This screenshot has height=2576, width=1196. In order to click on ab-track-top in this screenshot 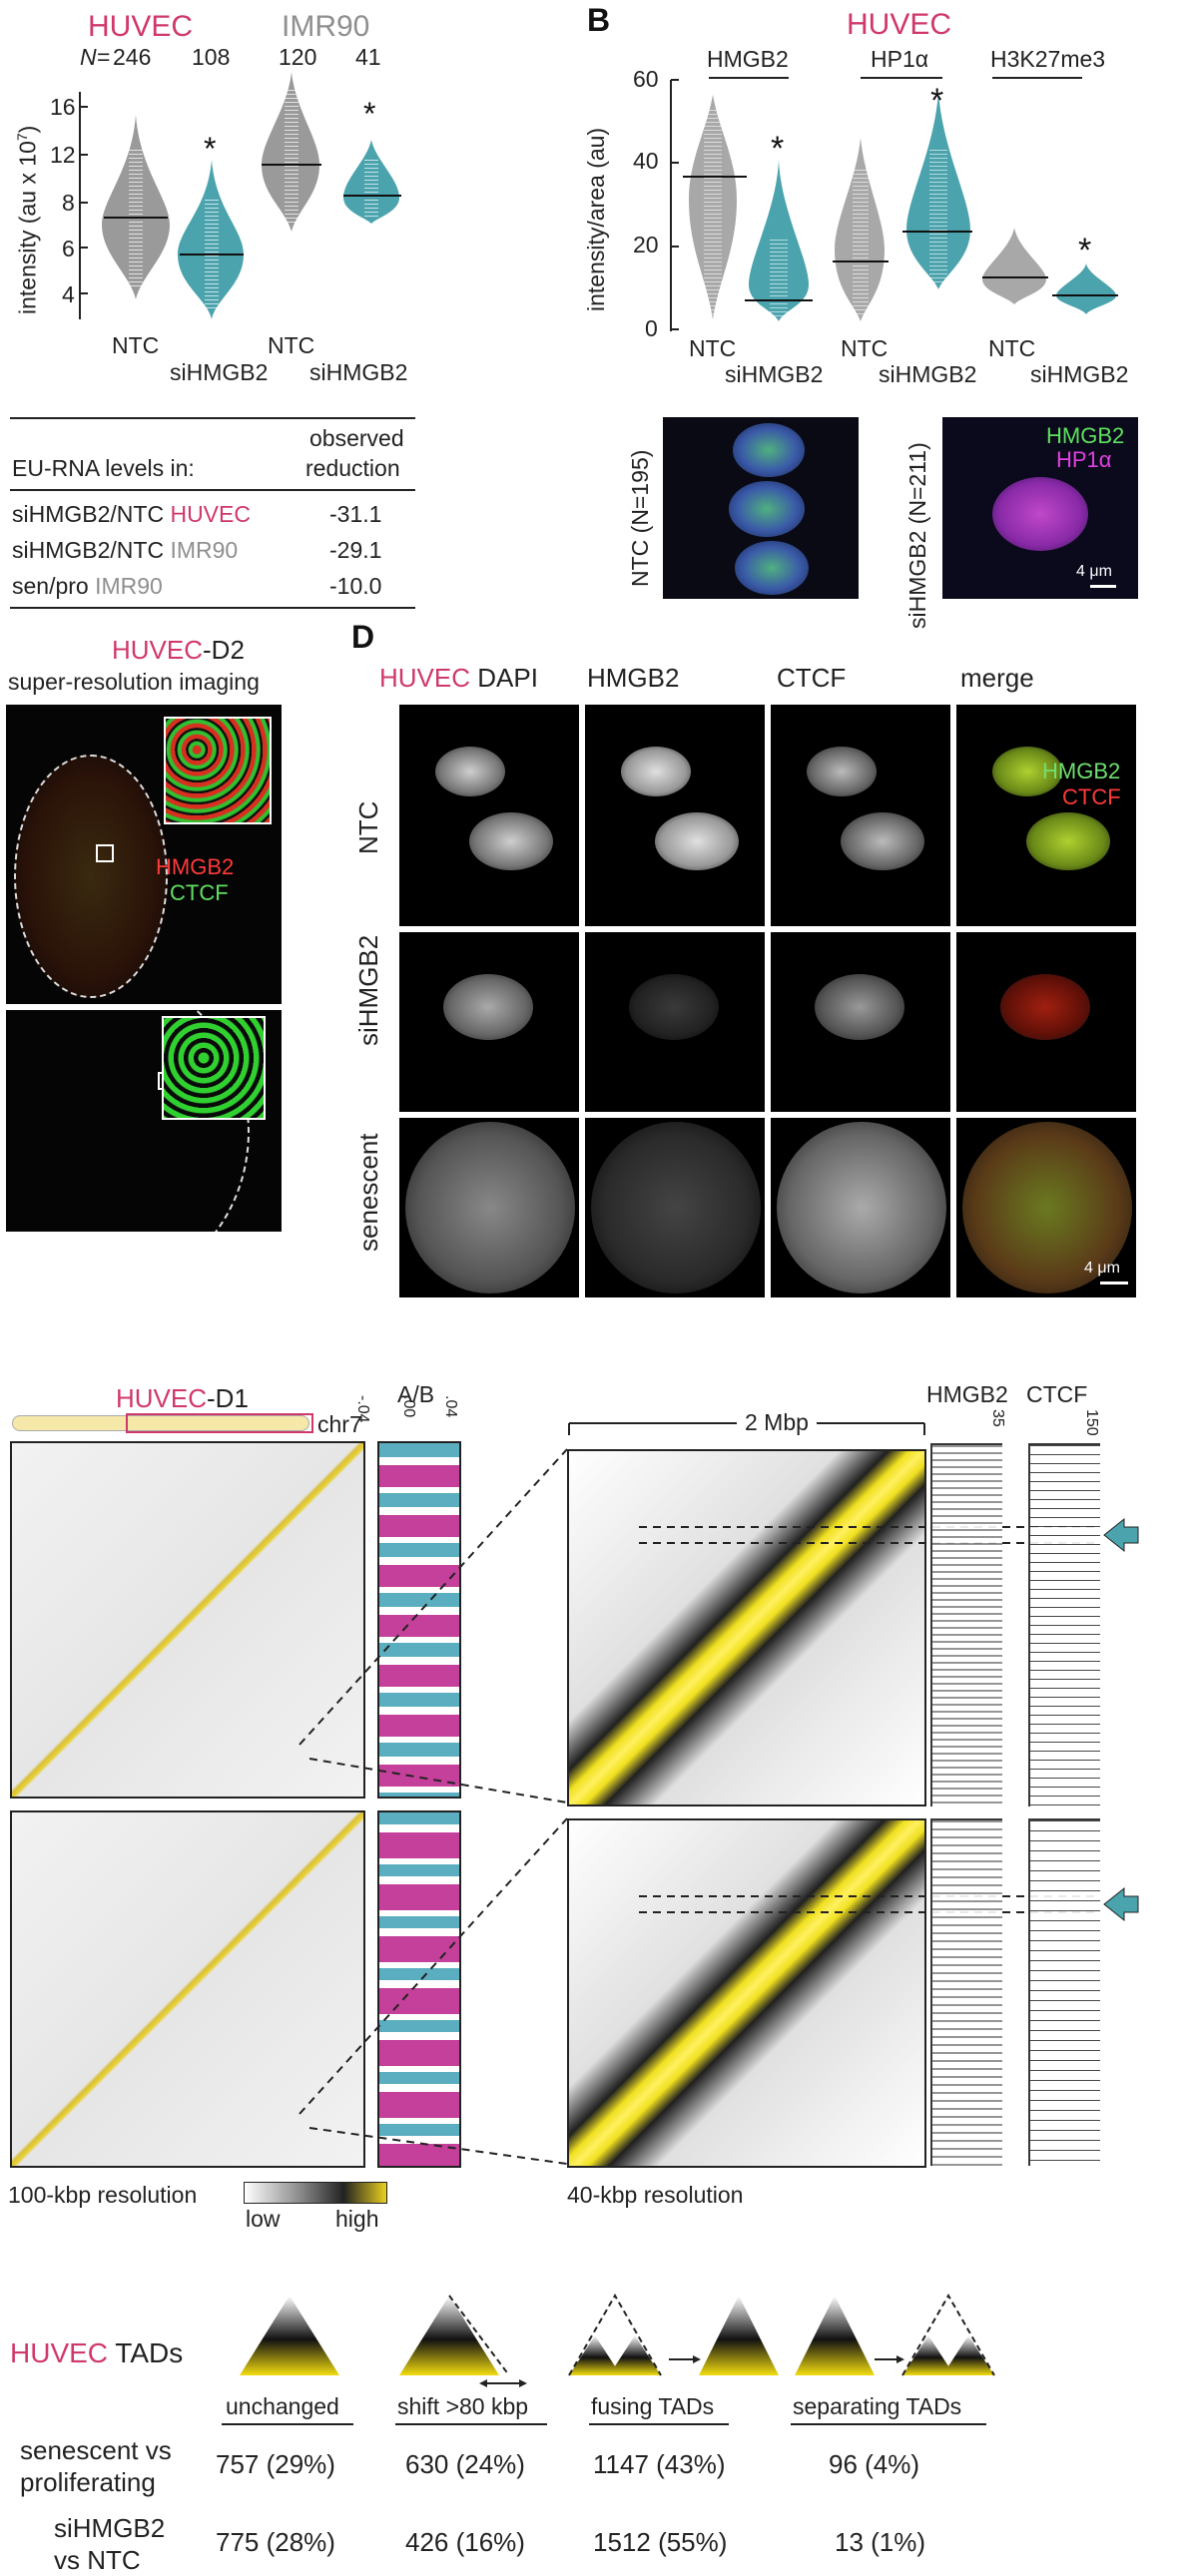, I will do `click(419, 1620)`.